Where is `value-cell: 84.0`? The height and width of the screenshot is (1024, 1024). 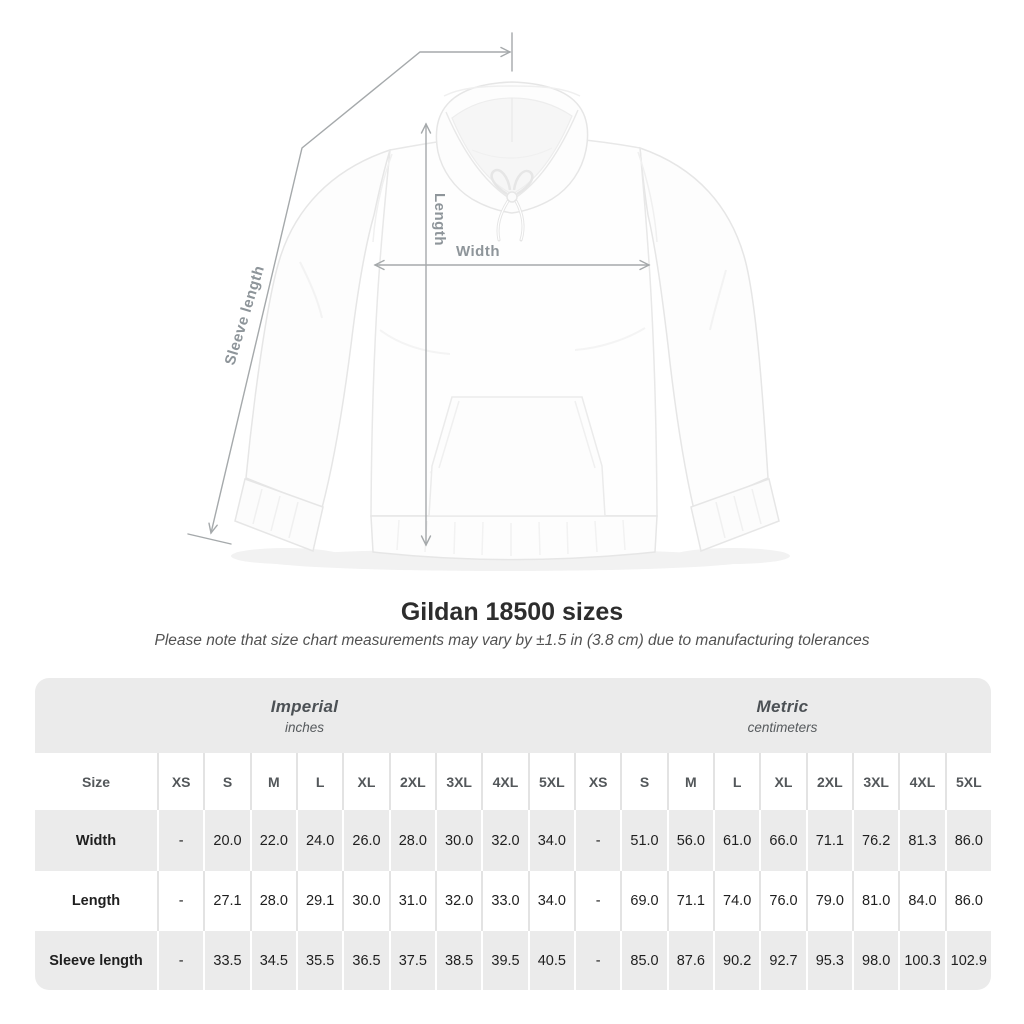
value-cell: 84.0 is located at coordinates (921, 901).